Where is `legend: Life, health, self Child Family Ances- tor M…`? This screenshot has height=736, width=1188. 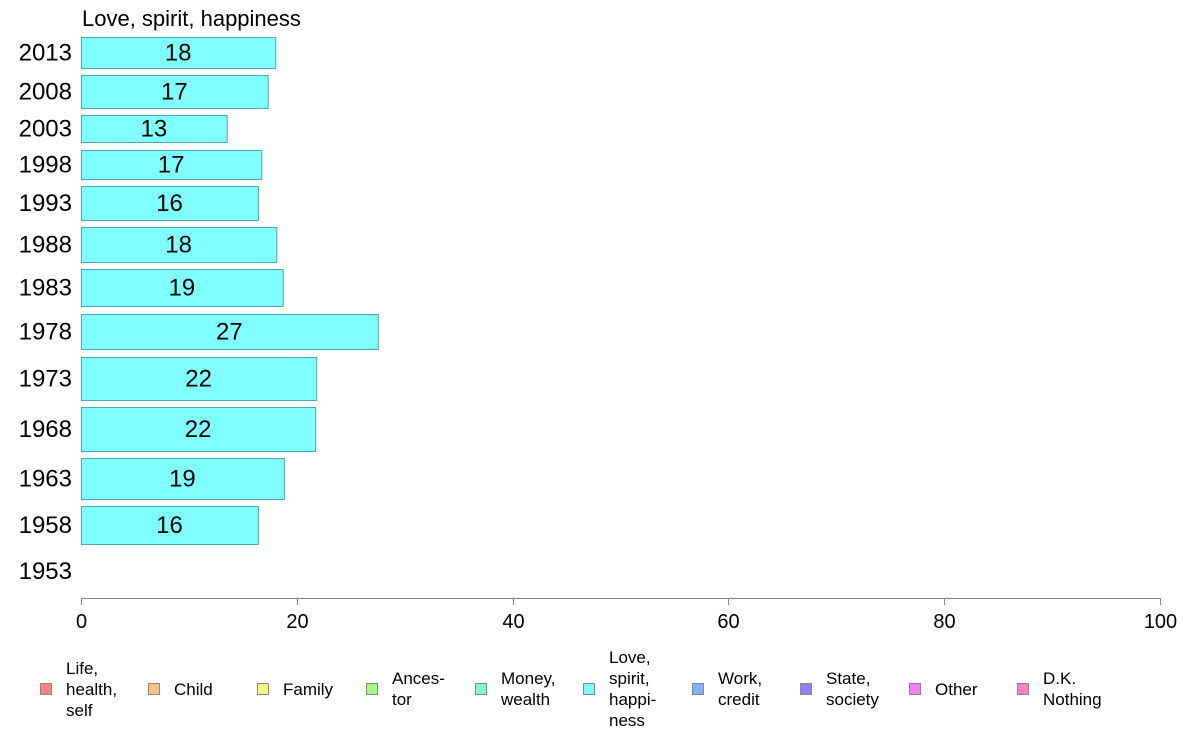 legend: Life, health, self Child Family Ances- tor M… is located at coordinates (594, 691).